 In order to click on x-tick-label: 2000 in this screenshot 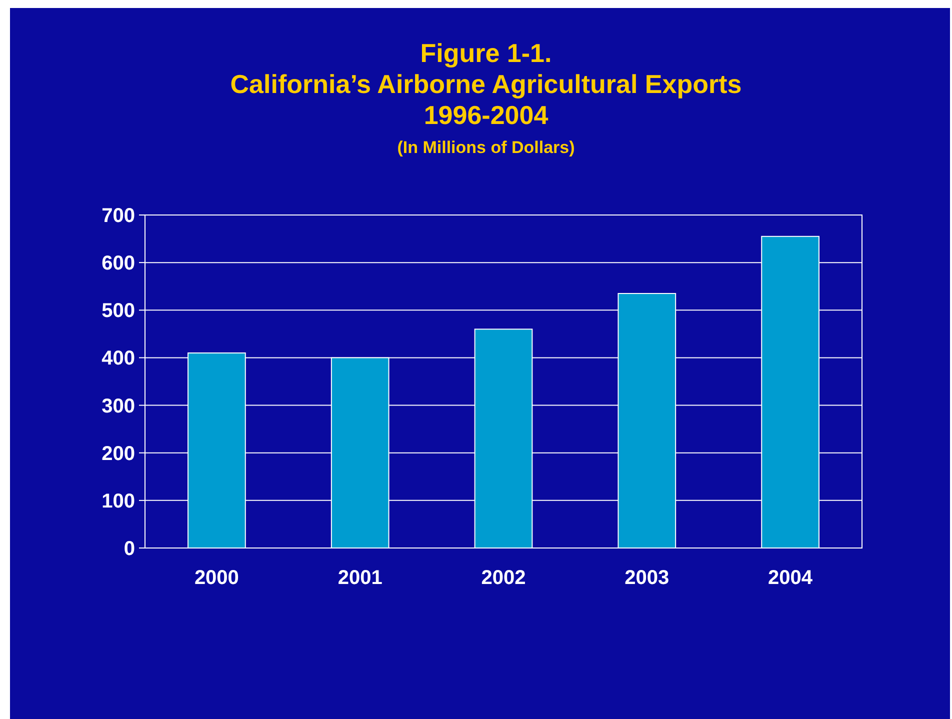, I will do `click(216, 578)`.